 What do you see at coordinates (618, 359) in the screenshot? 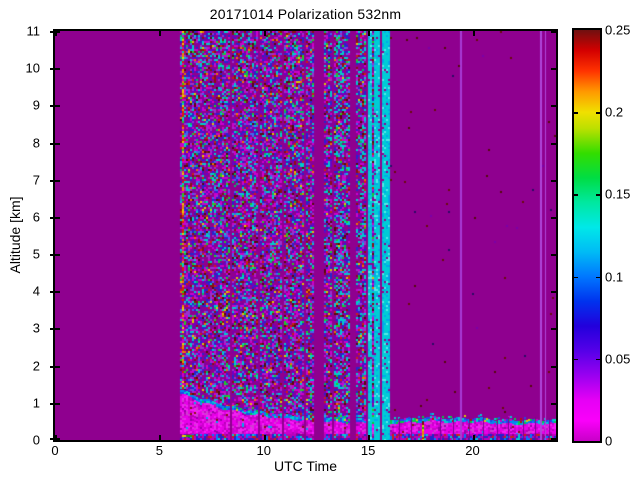
I see `colorbar-tick-label: 0.05` at bounding box center [618, 359].